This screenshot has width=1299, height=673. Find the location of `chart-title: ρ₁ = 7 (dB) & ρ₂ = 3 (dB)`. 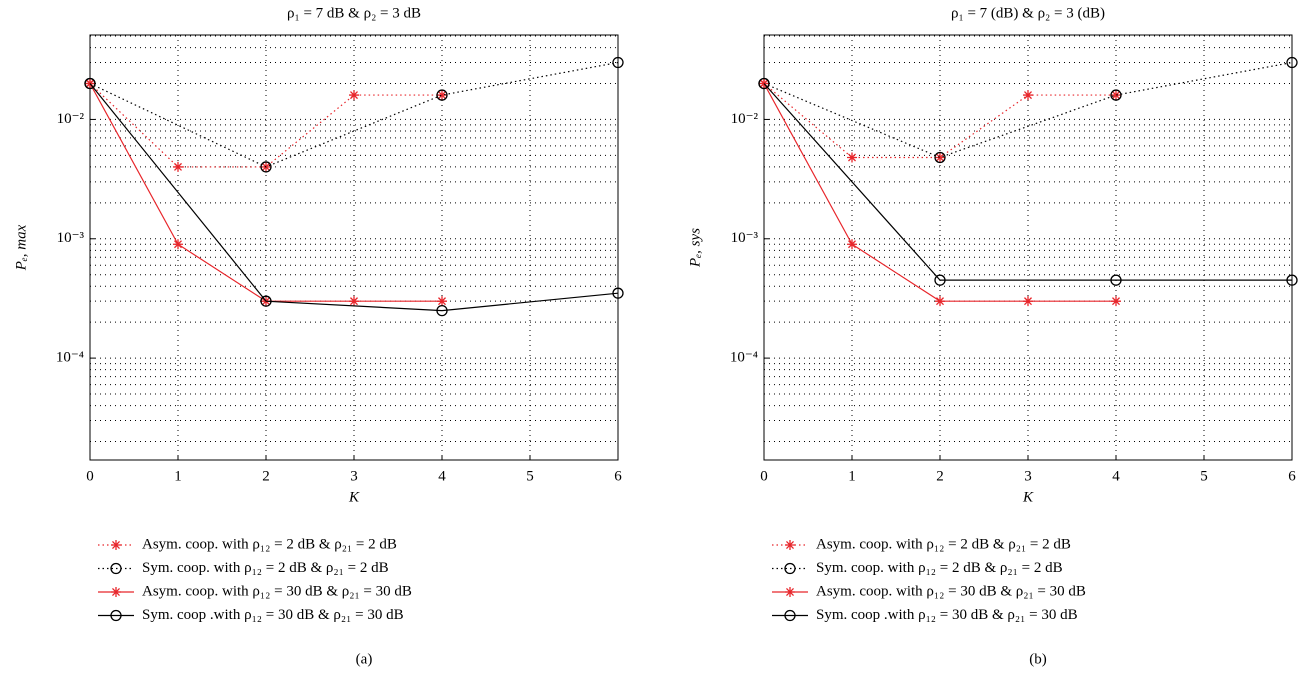

chart-title: ρ₁ = 7 (dB) & ρ₂ = 3 (dB) is located at coordinates (1028, 13).